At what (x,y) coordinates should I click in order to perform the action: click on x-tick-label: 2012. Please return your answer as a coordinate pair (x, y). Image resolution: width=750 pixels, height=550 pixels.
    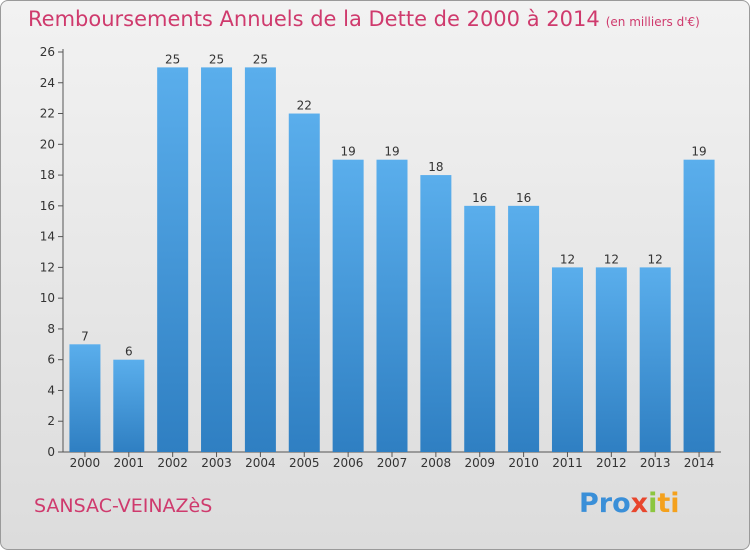
    Looking at the image, I should click on (611, 463).